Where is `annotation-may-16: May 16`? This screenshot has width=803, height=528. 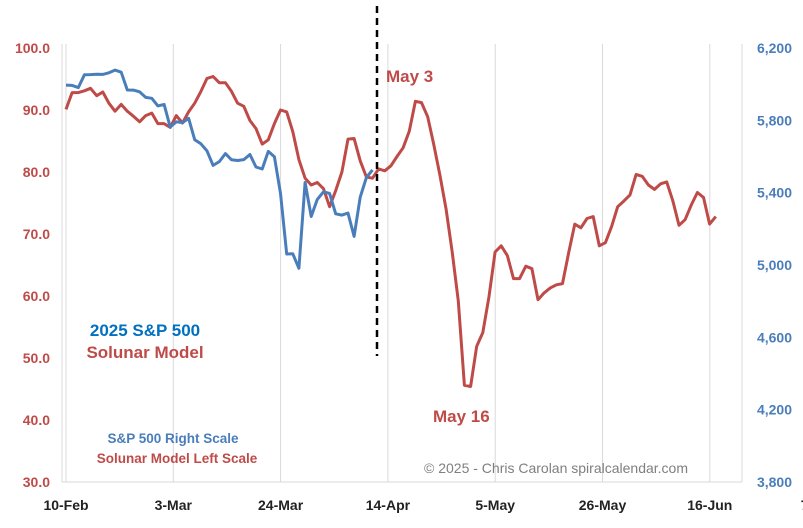 annotation-may-16: May 16 is located at coordinates (461, 416).